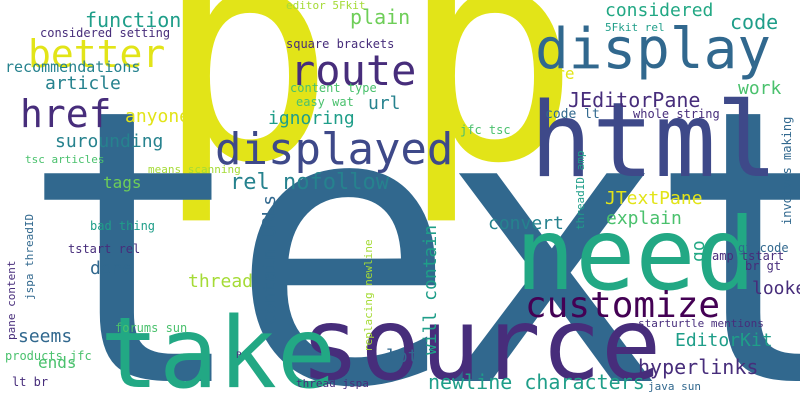 The width and height of the screenshot is (800, 400). I want to click on word: code, so click(754, 22).